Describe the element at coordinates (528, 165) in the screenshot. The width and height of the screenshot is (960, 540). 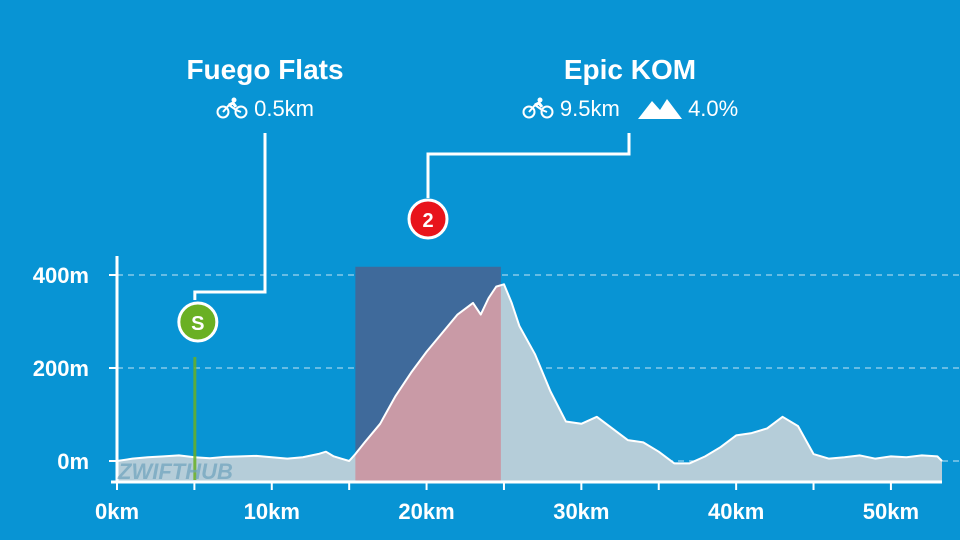
I see `kom-leader-line` at that location.